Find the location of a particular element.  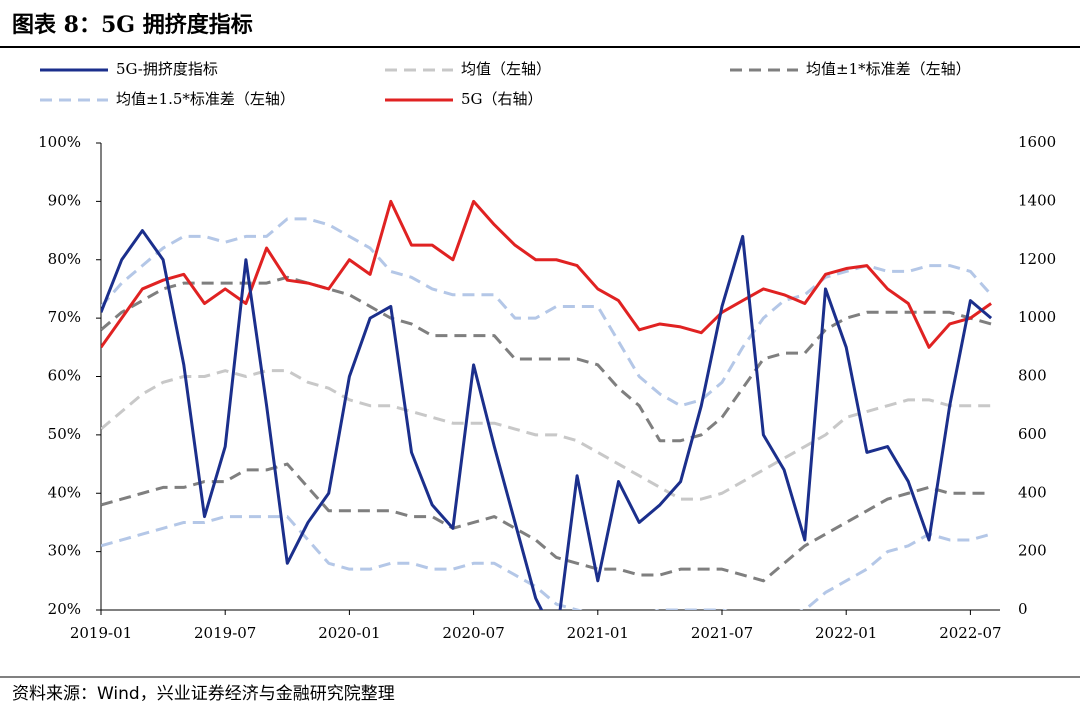

y2-tick-label: 0 is located at coordinates (1023, 609).